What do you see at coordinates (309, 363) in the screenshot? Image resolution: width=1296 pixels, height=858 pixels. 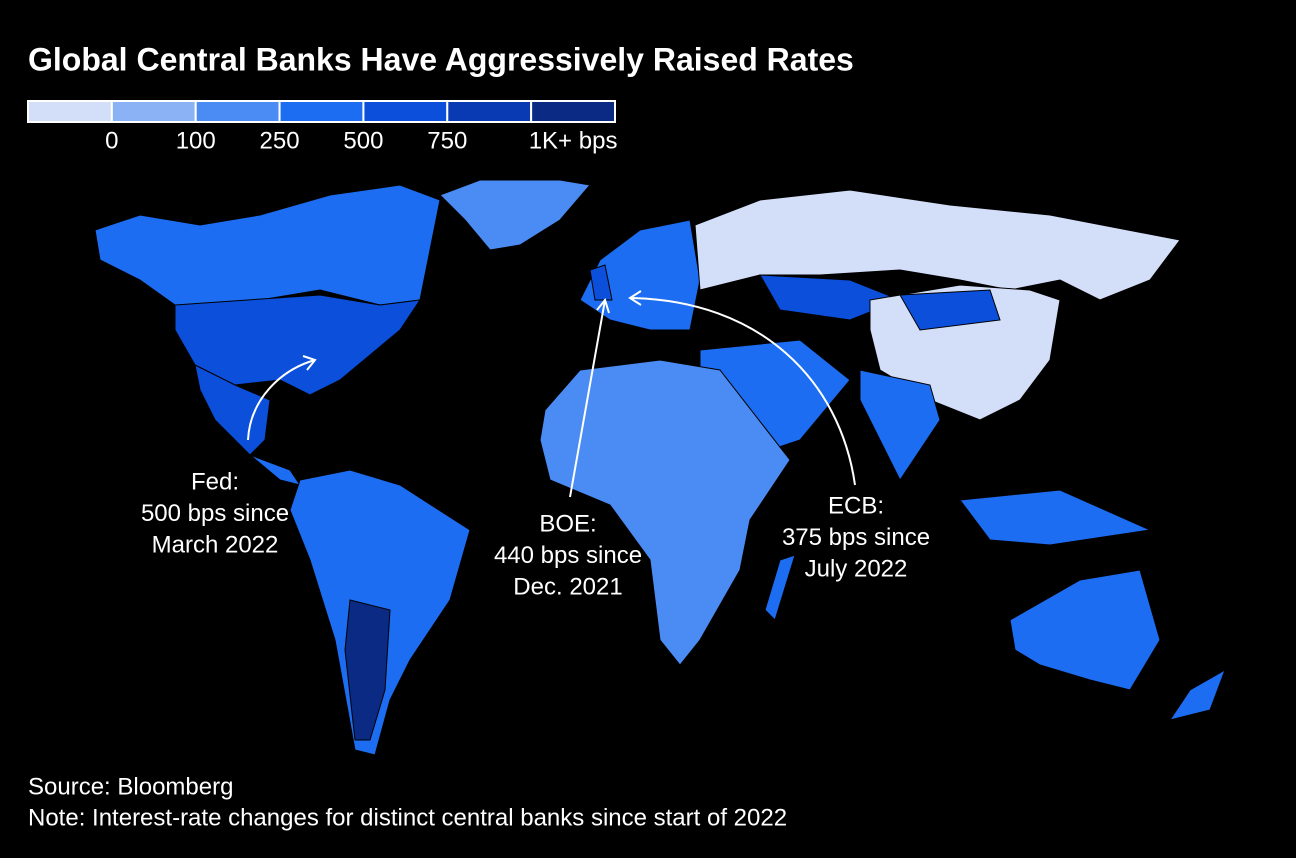 I see `fed-arrowhead` at bounding box center [309, 363].